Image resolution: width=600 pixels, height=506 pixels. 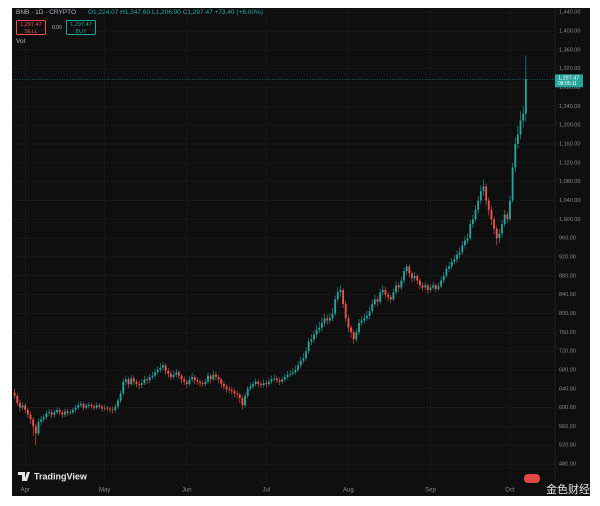 What do you see at coordinates (46, 12) in the screenshot?
I see `symbol: BNB · 1D · CRYPTO` at bounding box center [46, 12].